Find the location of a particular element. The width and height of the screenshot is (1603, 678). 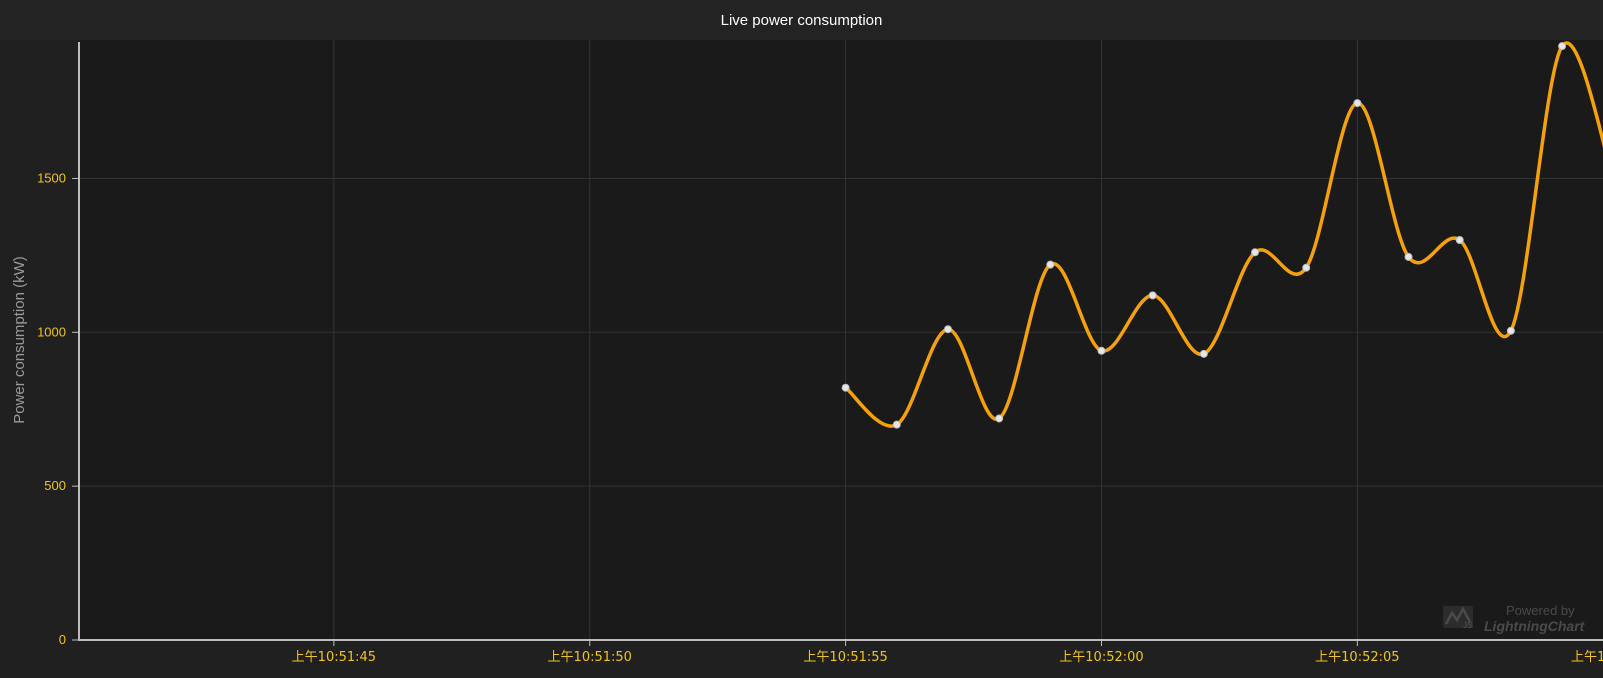

lightningchart-logo-icon: JS is located at coordinates (1458, 618).